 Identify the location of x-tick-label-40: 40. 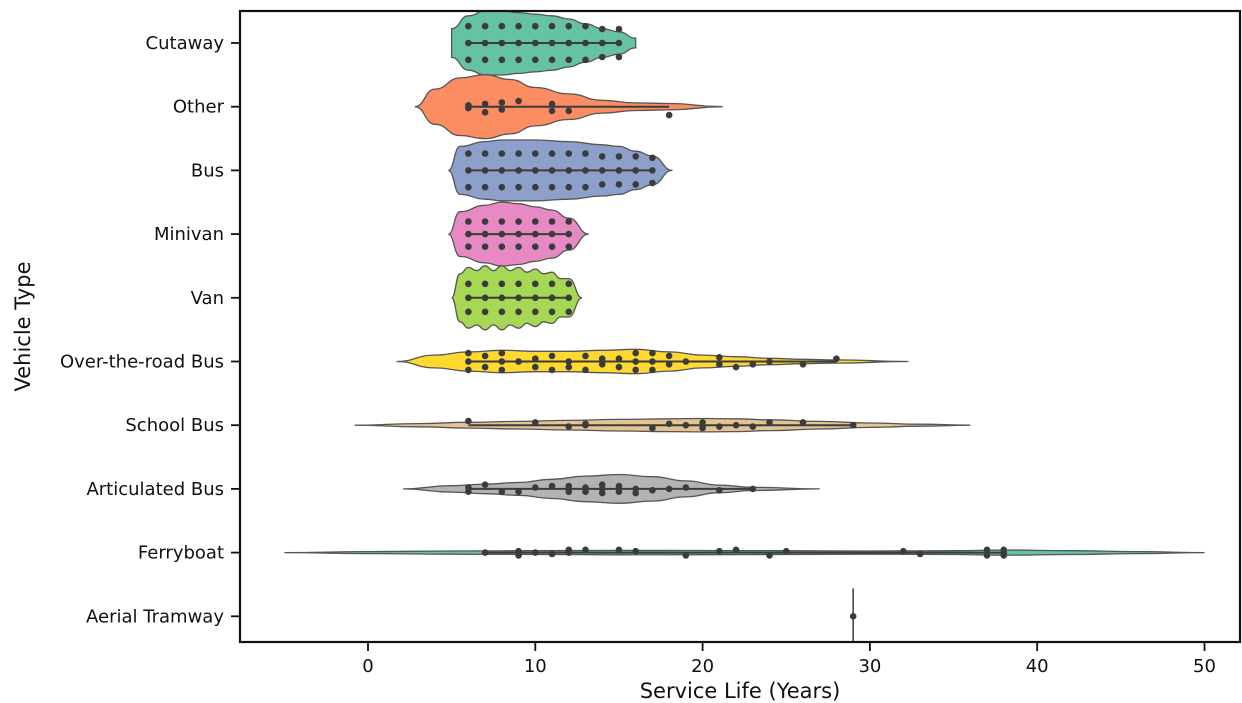
(1037, 666).